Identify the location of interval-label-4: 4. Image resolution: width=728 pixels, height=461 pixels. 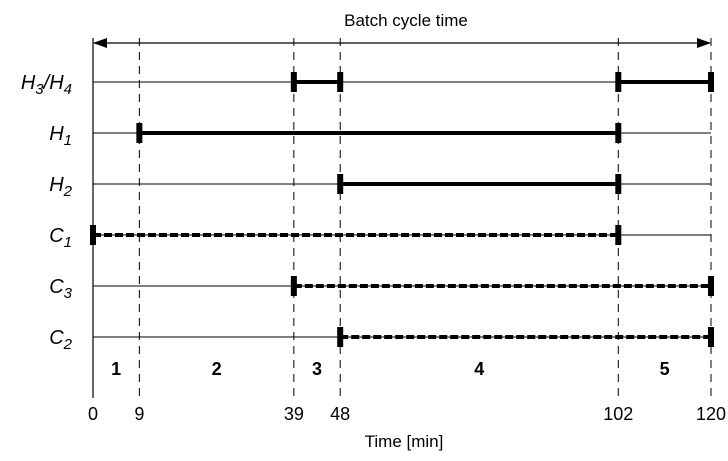
(479, 369).